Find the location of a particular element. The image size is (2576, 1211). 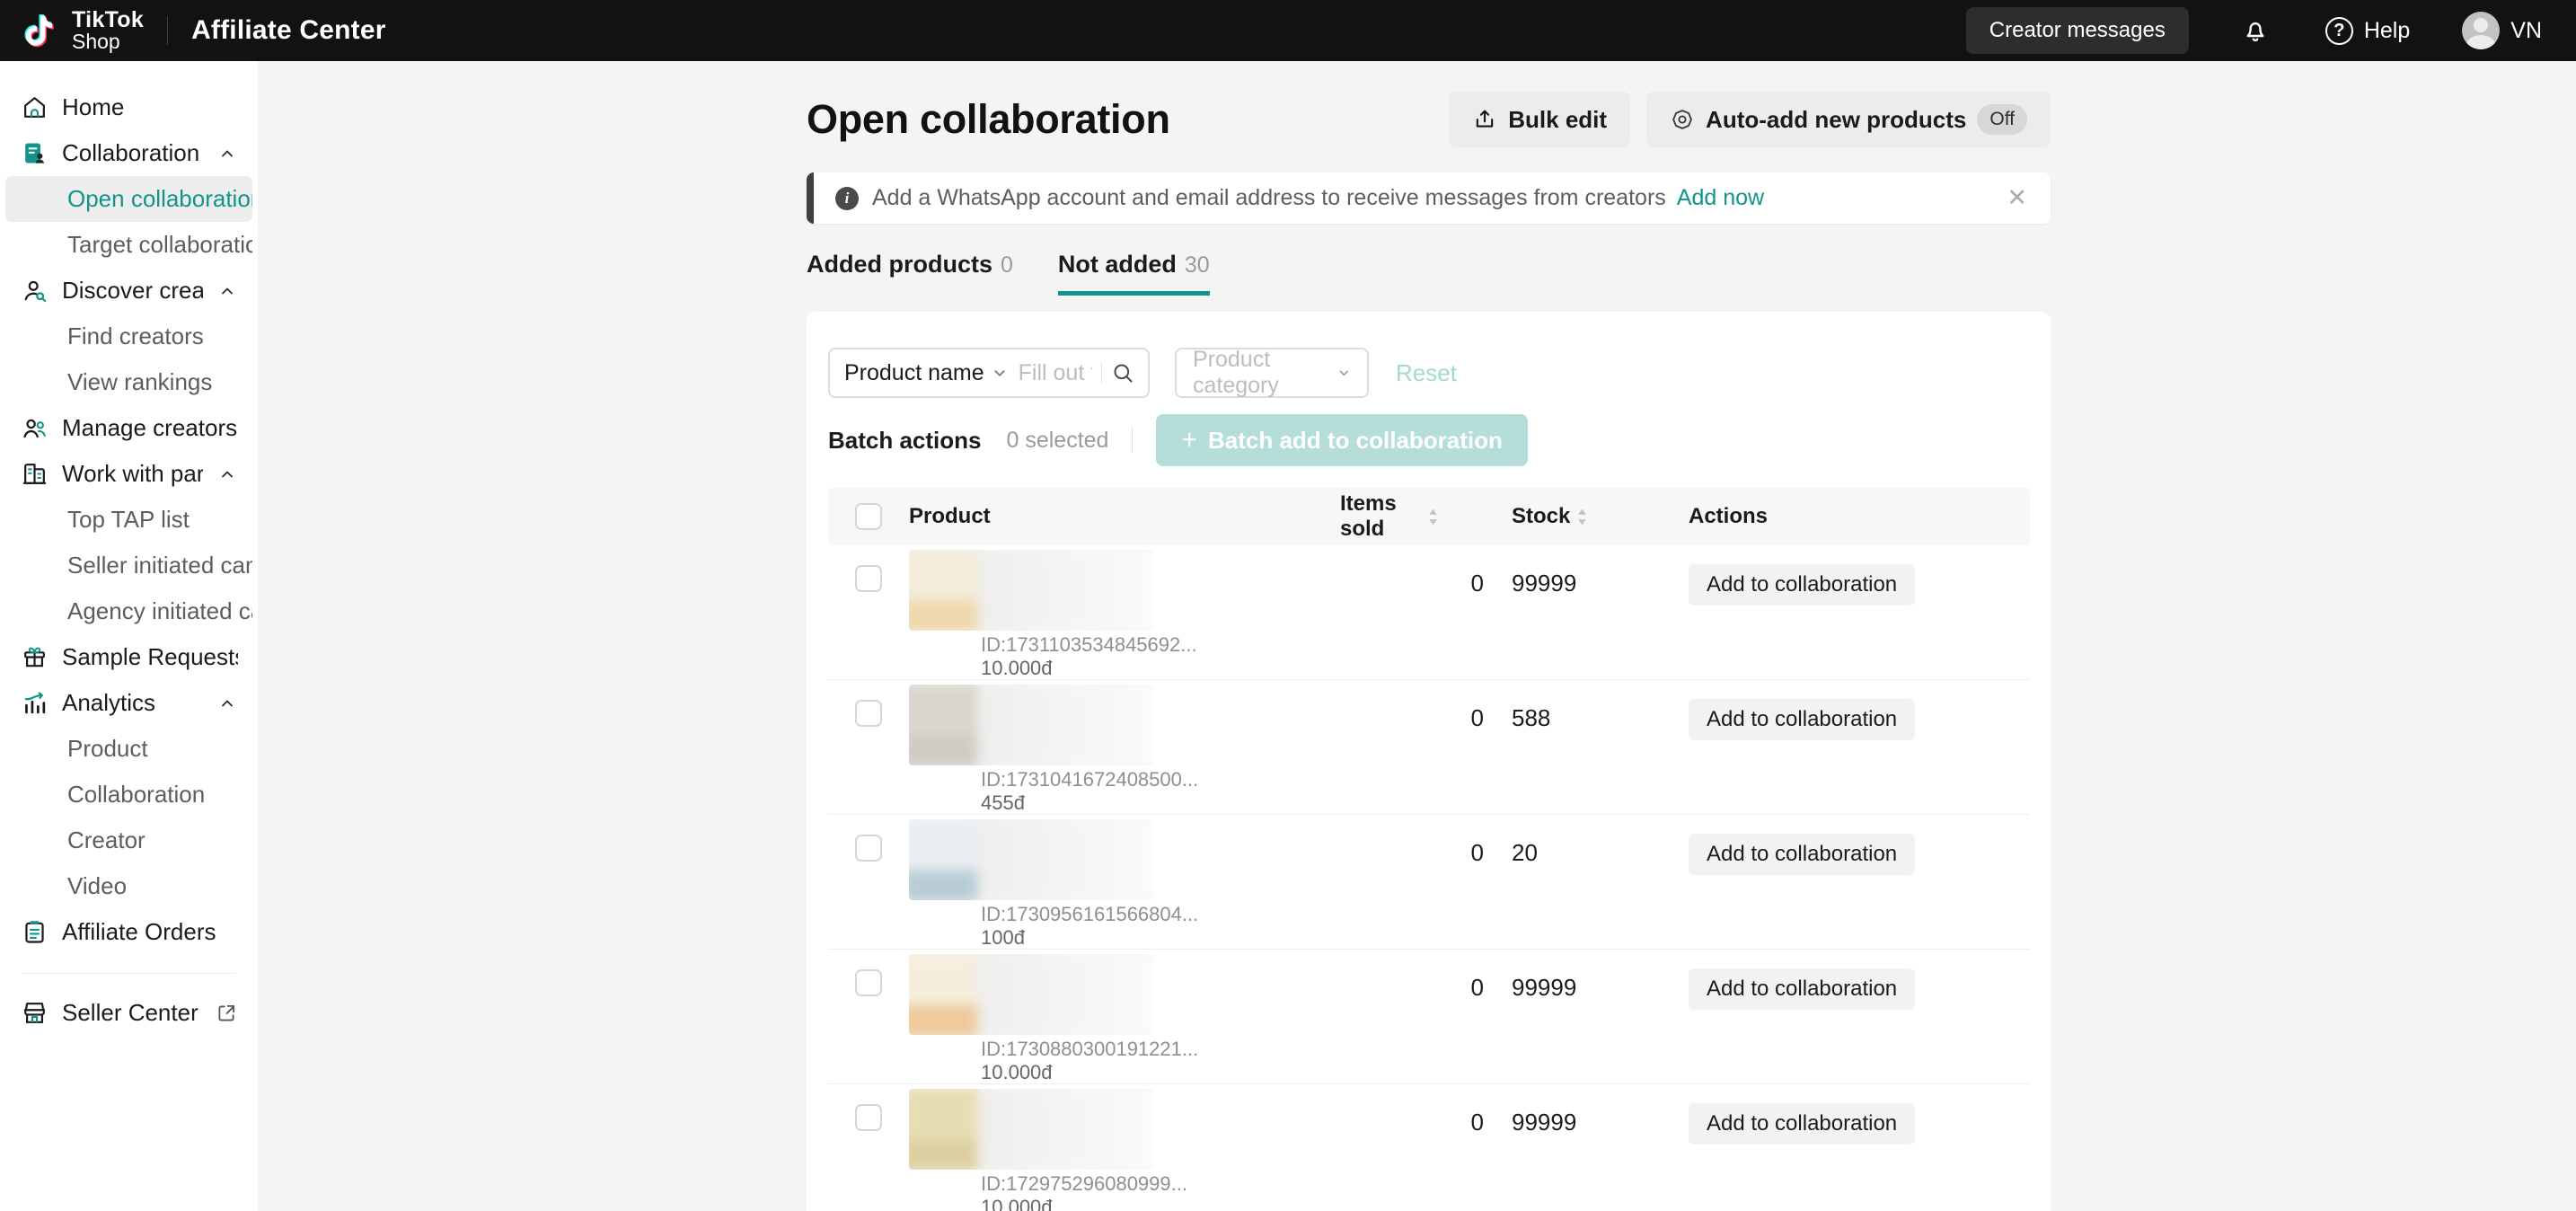

add-now-link: Add now is located at coordinates (1720, 197).